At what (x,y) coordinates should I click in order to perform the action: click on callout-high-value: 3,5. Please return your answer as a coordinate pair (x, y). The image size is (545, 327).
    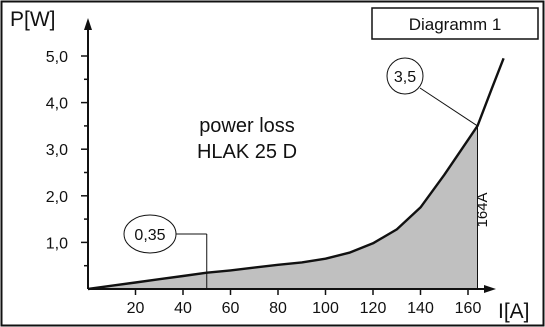
    Looking at the image, I should click on (405, 77).